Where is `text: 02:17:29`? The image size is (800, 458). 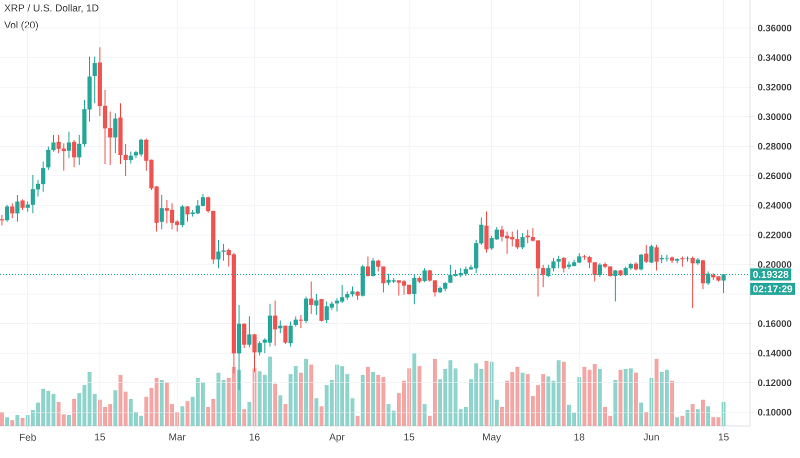
text: 02:17:29 is located at coordinates (772, 288).